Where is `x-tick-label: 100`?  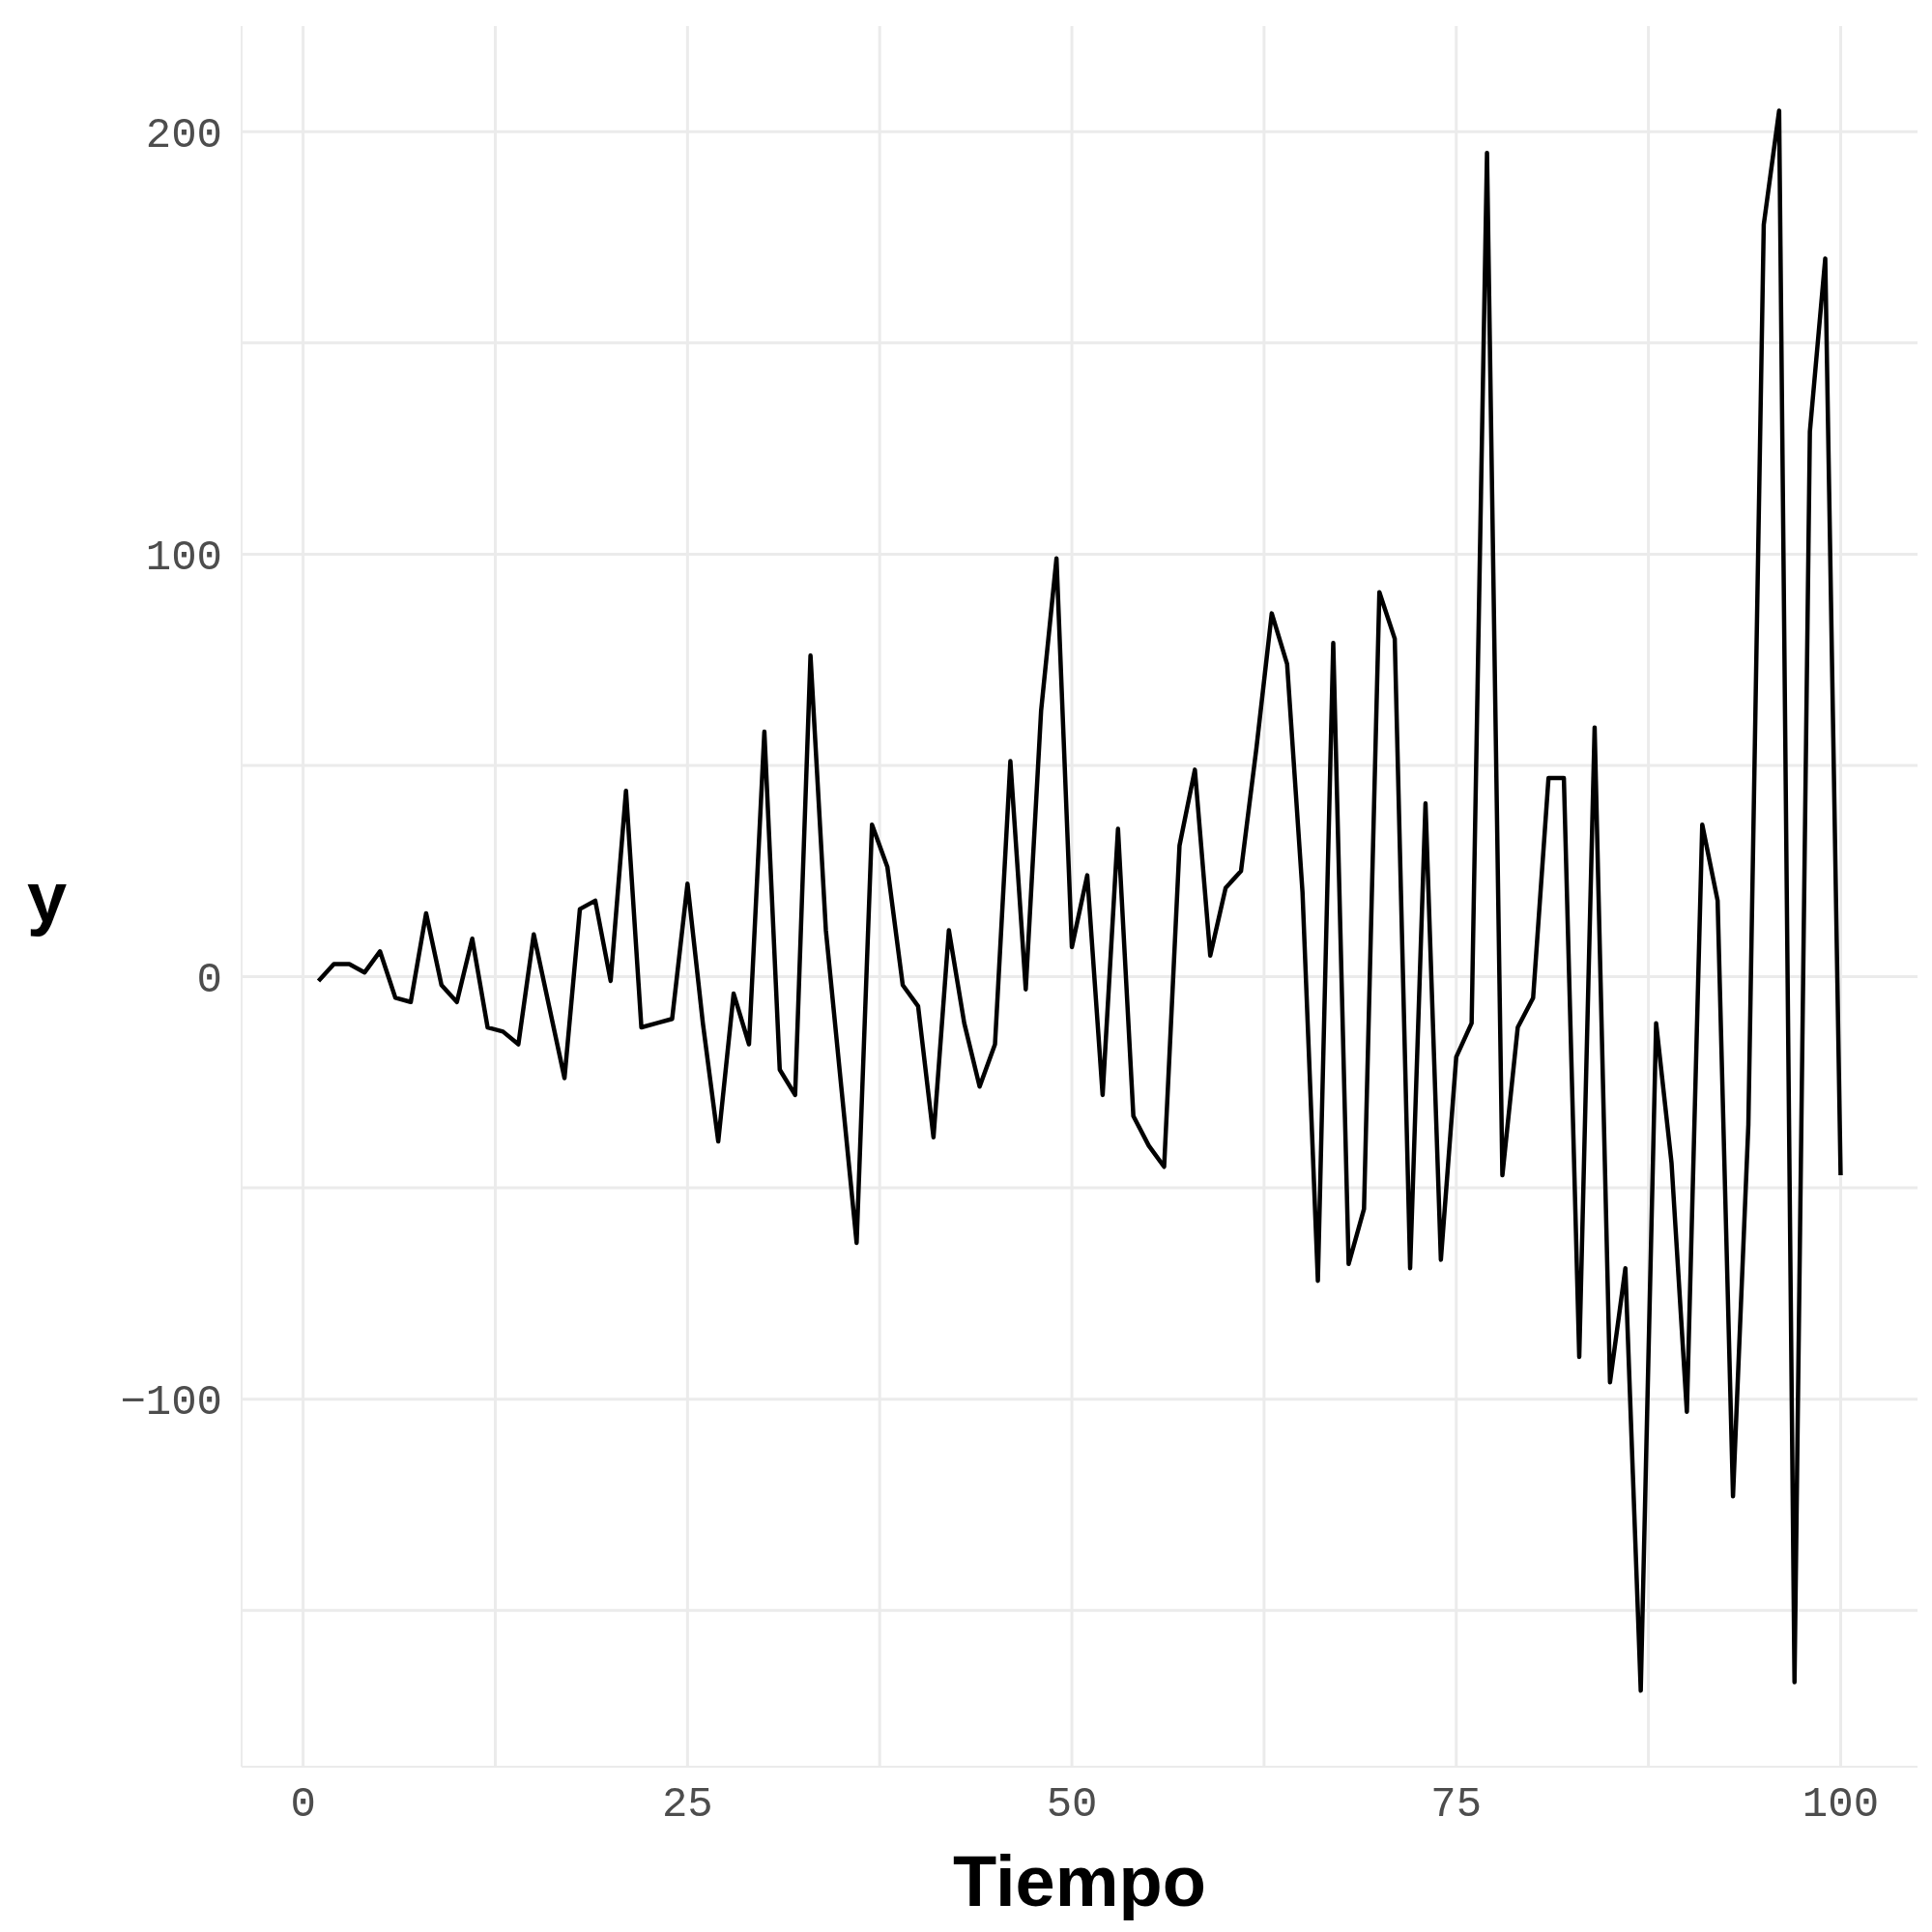 x-tick-label: 100 is located at coordinates (1841, 1805).